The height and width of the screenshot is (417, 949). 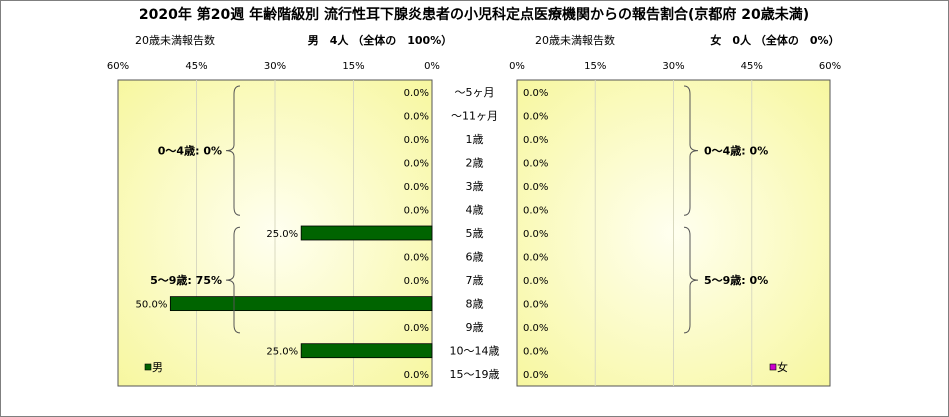 What do you see at coordinates (157, 367) in the screenshot?
I see `legend-label: 男` at bounding box center [157, 367].